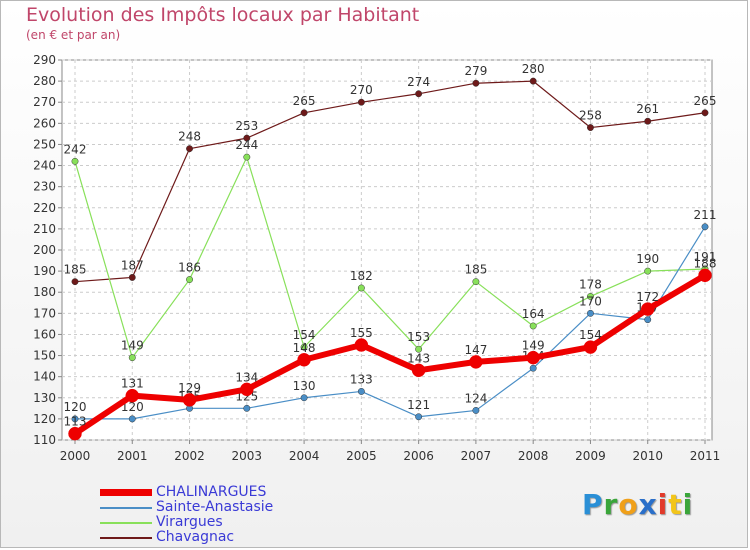 The image size is (750, 550). What do you see at coordinates (44, 440) in the screenshot?
I see `y-tick-label: 110` at bounding box center [44, 440].